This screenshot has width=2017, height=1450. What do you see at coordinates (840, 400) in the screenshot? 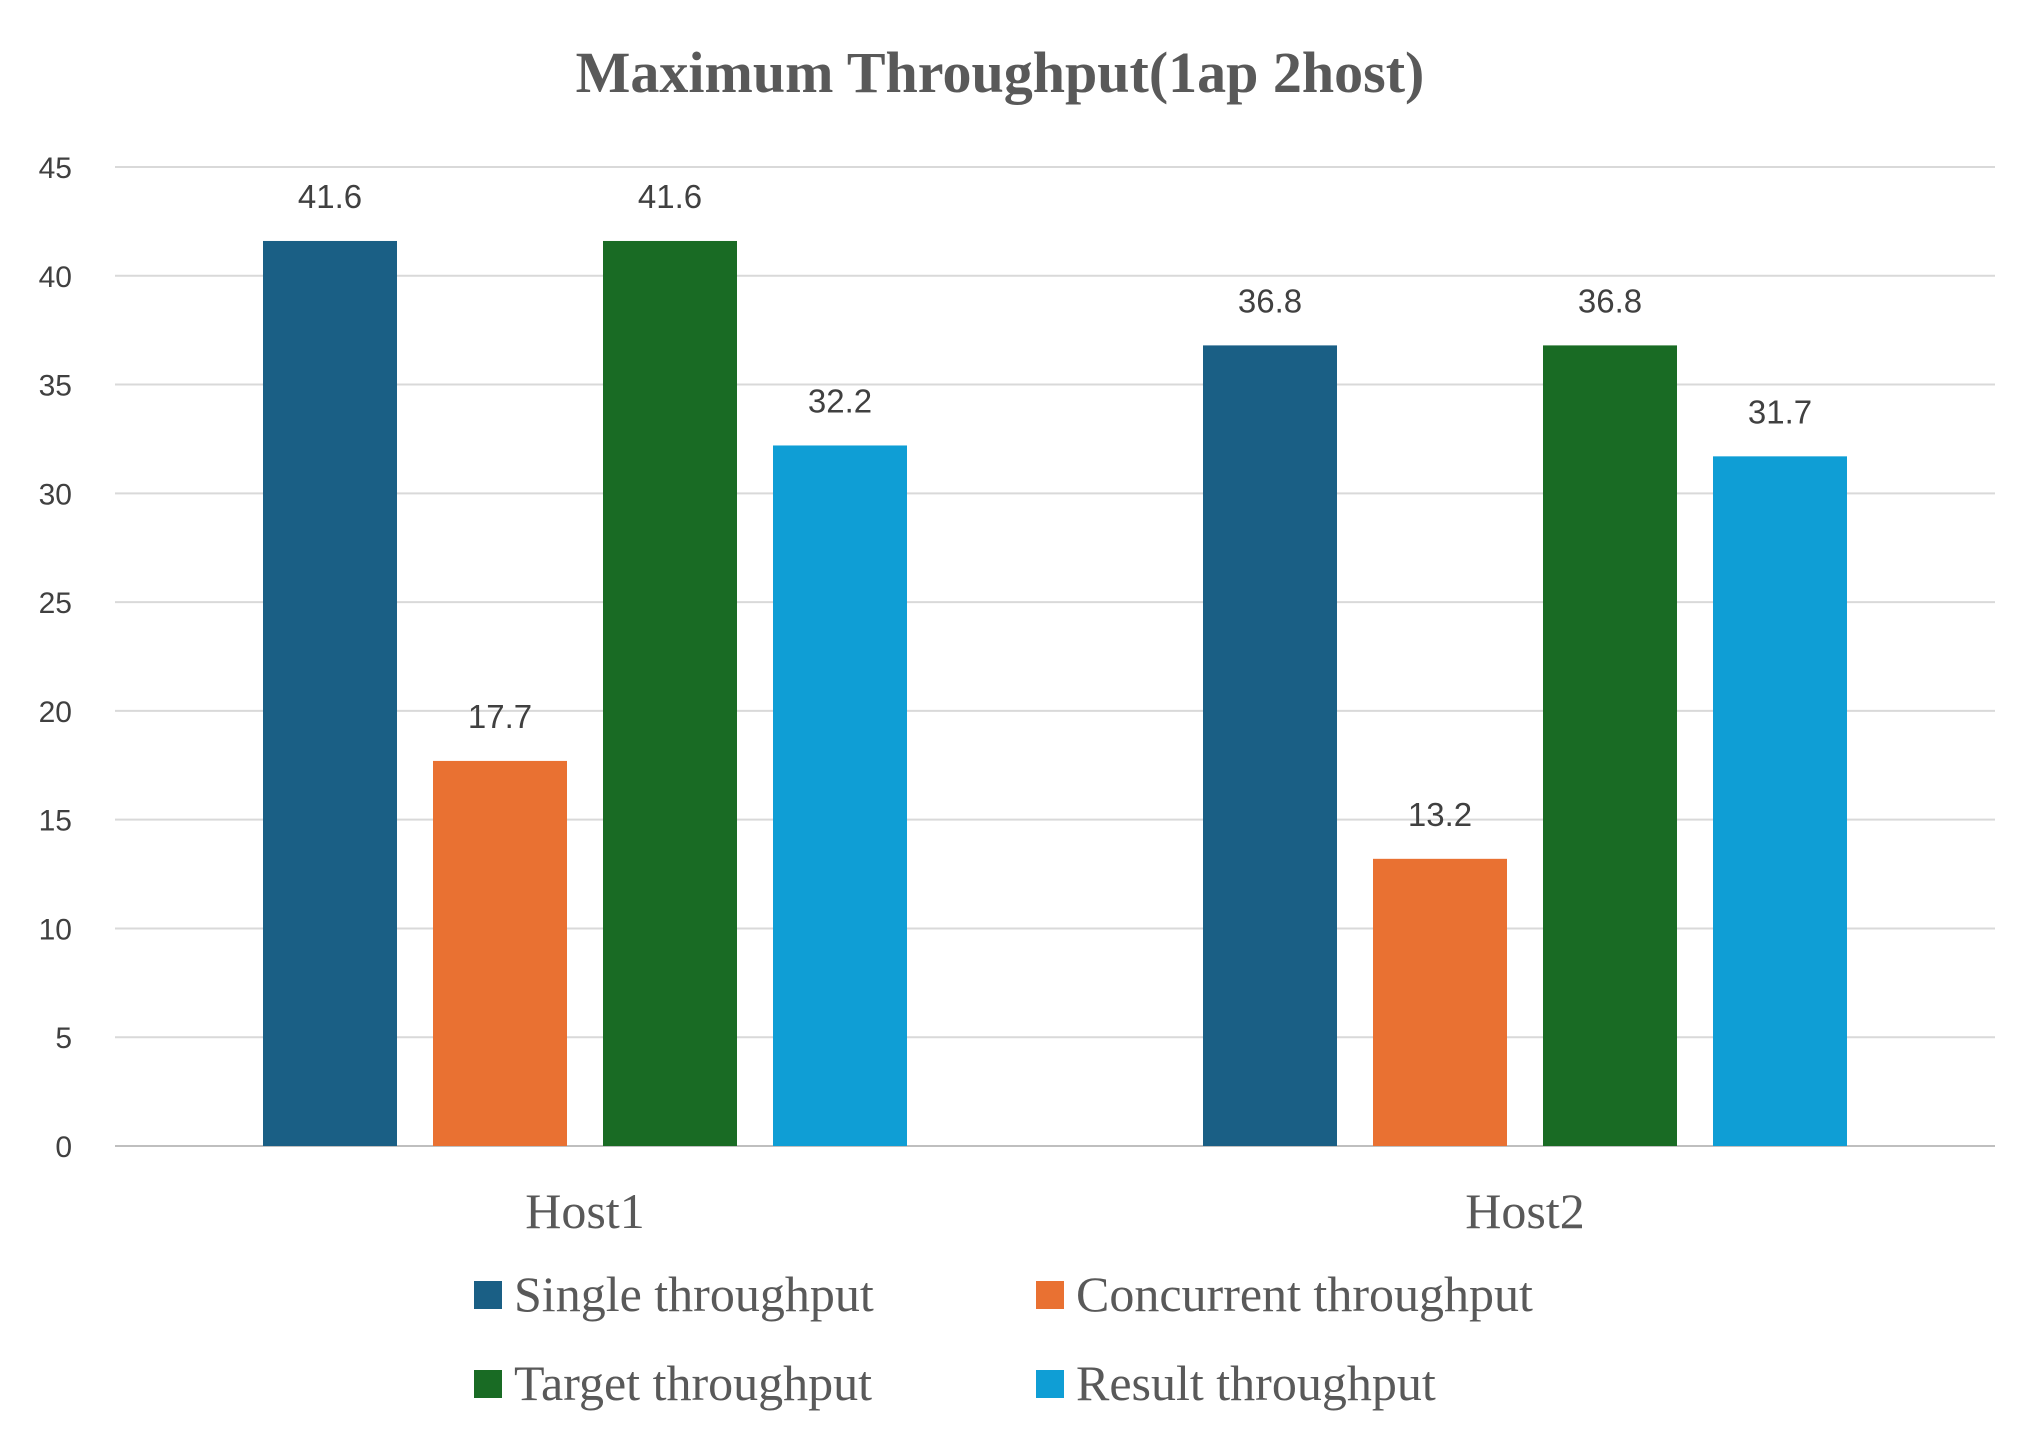
I see `data-label: 32.2` at bounding box center [840, 400].